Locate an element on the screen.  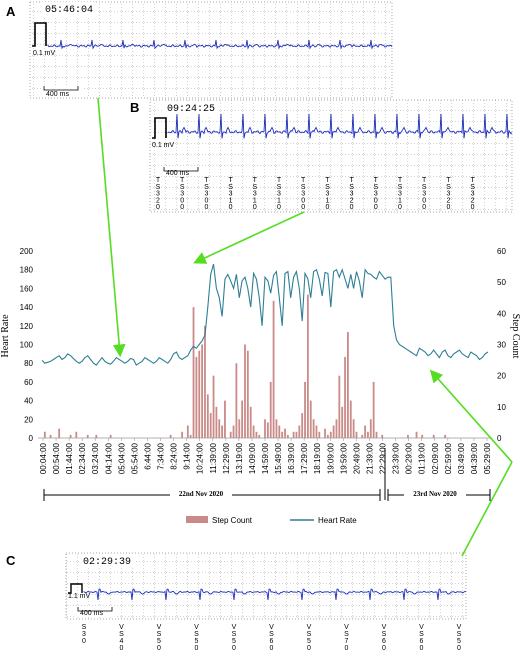
arrow-c-to-chart is located at coordinates (471, 416).